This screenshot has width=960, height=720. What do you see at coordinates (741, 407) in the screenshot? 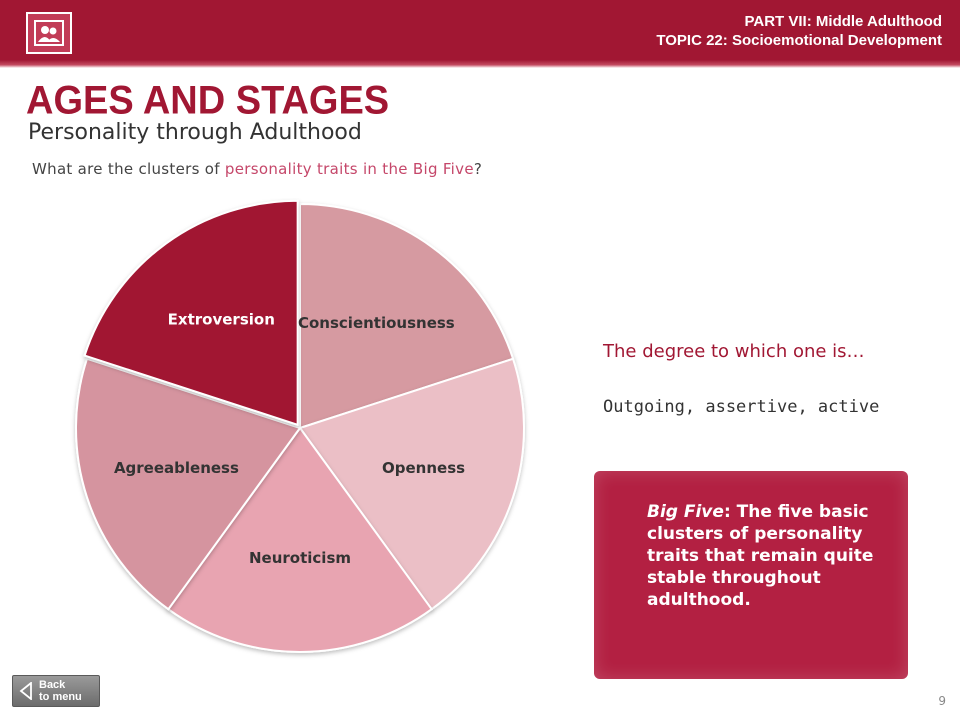
I see `trait-description: Outgoing, assertive, active` at bounding box center [741, 407].